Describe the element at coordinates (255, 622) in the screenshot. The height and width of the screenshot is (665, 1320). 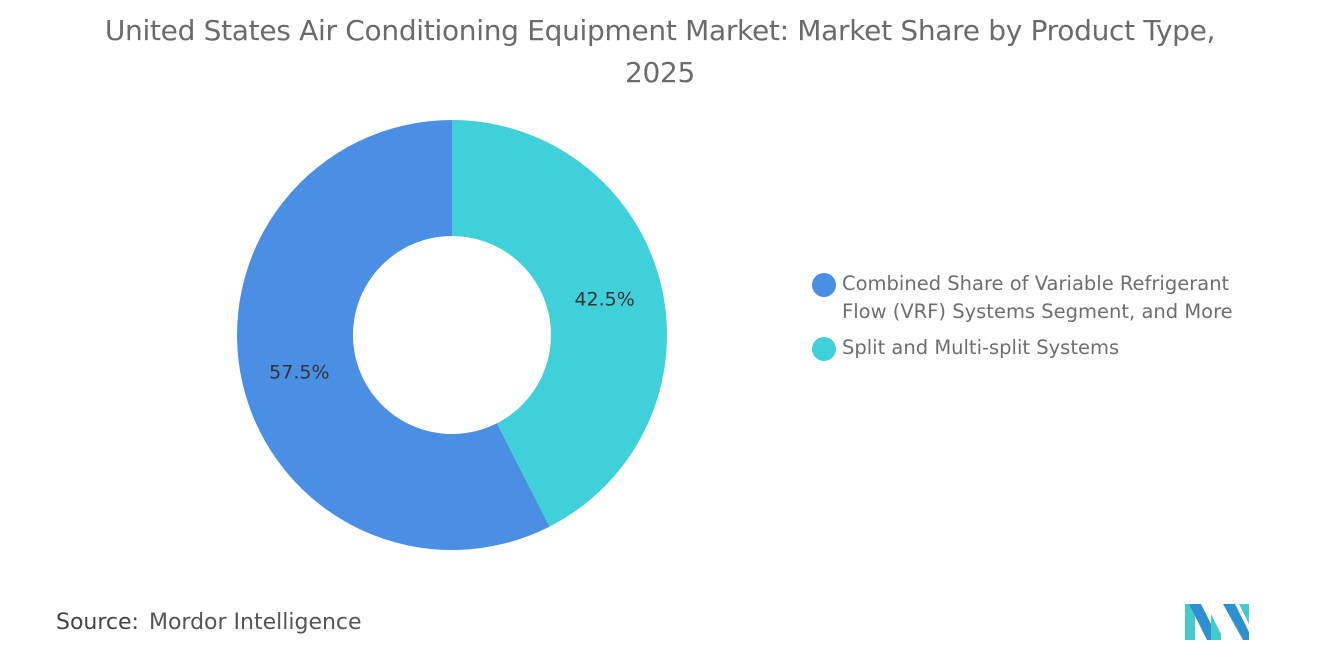
I see `source-value: Mordor Intelligence` at that location.